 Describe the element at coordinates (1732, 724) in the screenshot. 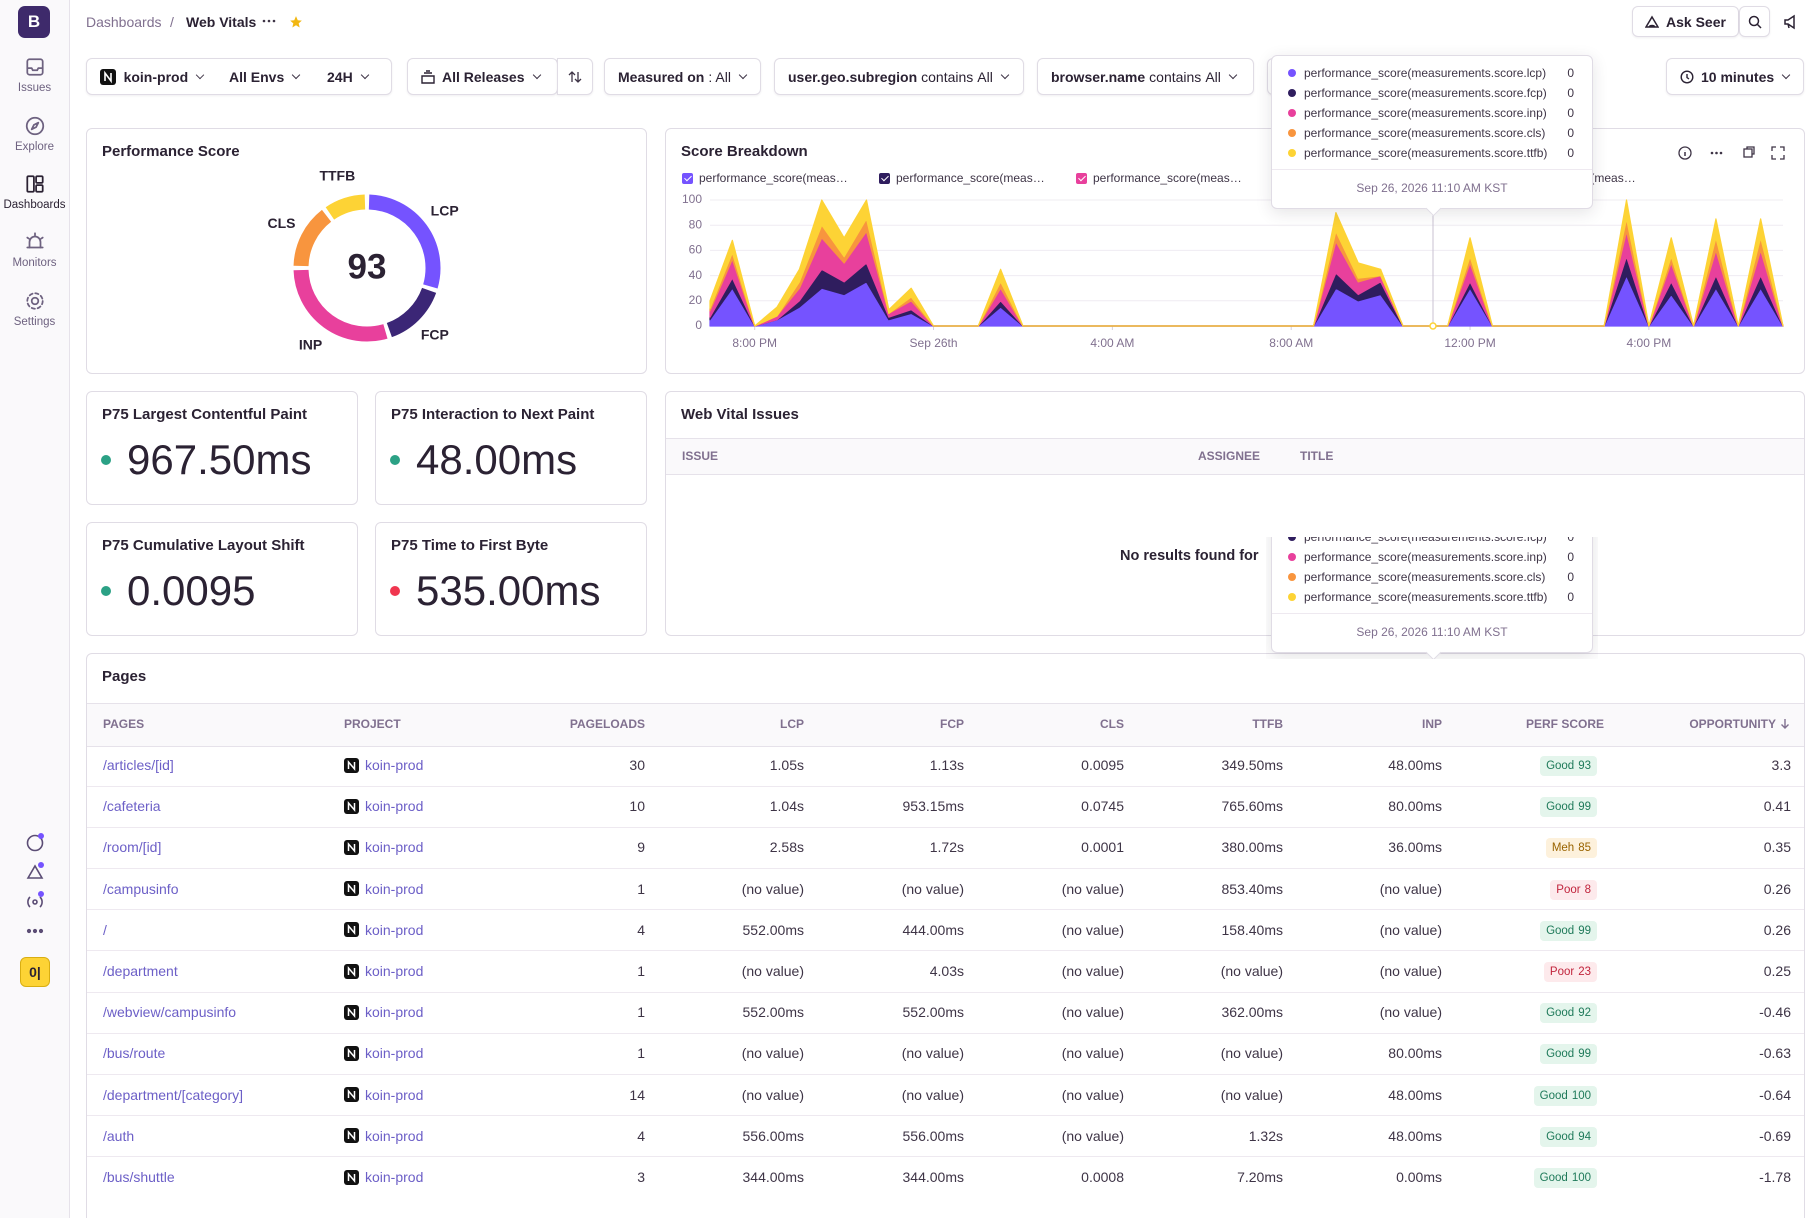

I see `column-header: OPPORTUNITY` at that location.